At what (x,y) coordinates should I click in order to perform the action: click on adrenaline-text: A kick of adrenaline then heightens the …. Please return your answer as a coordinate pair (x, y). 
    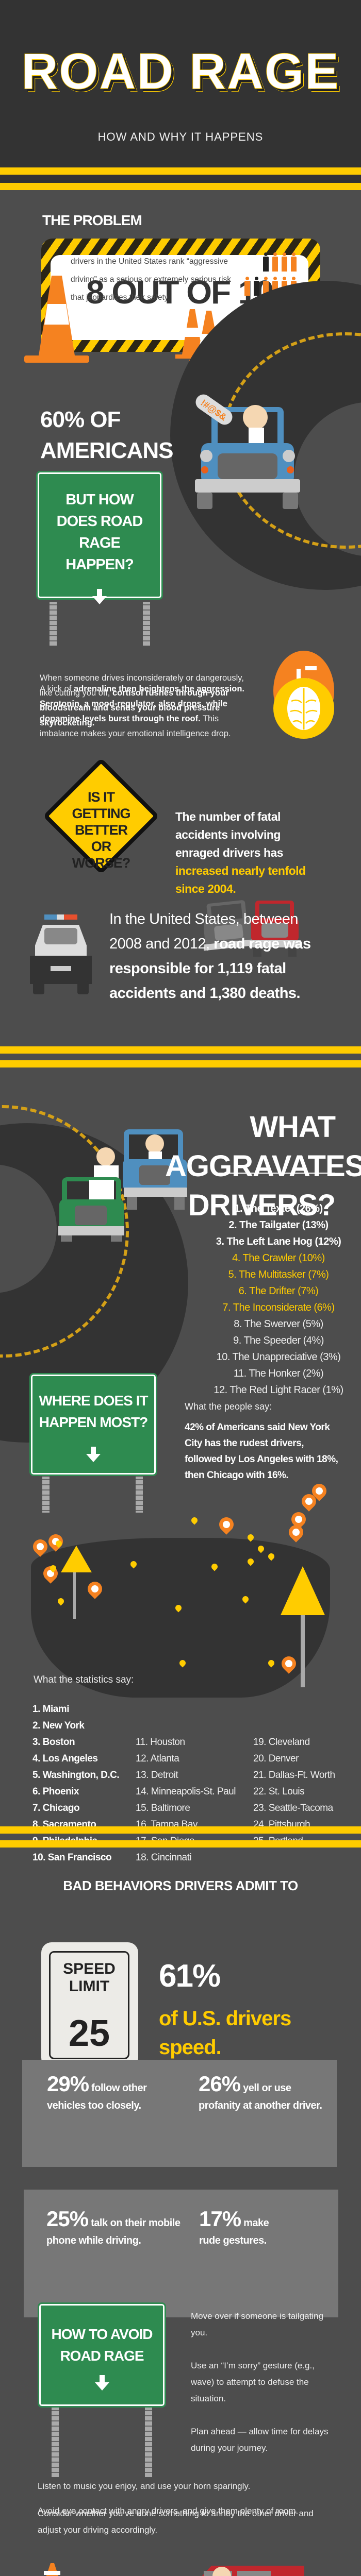
    Looking at the image, I should click on (142, 711).